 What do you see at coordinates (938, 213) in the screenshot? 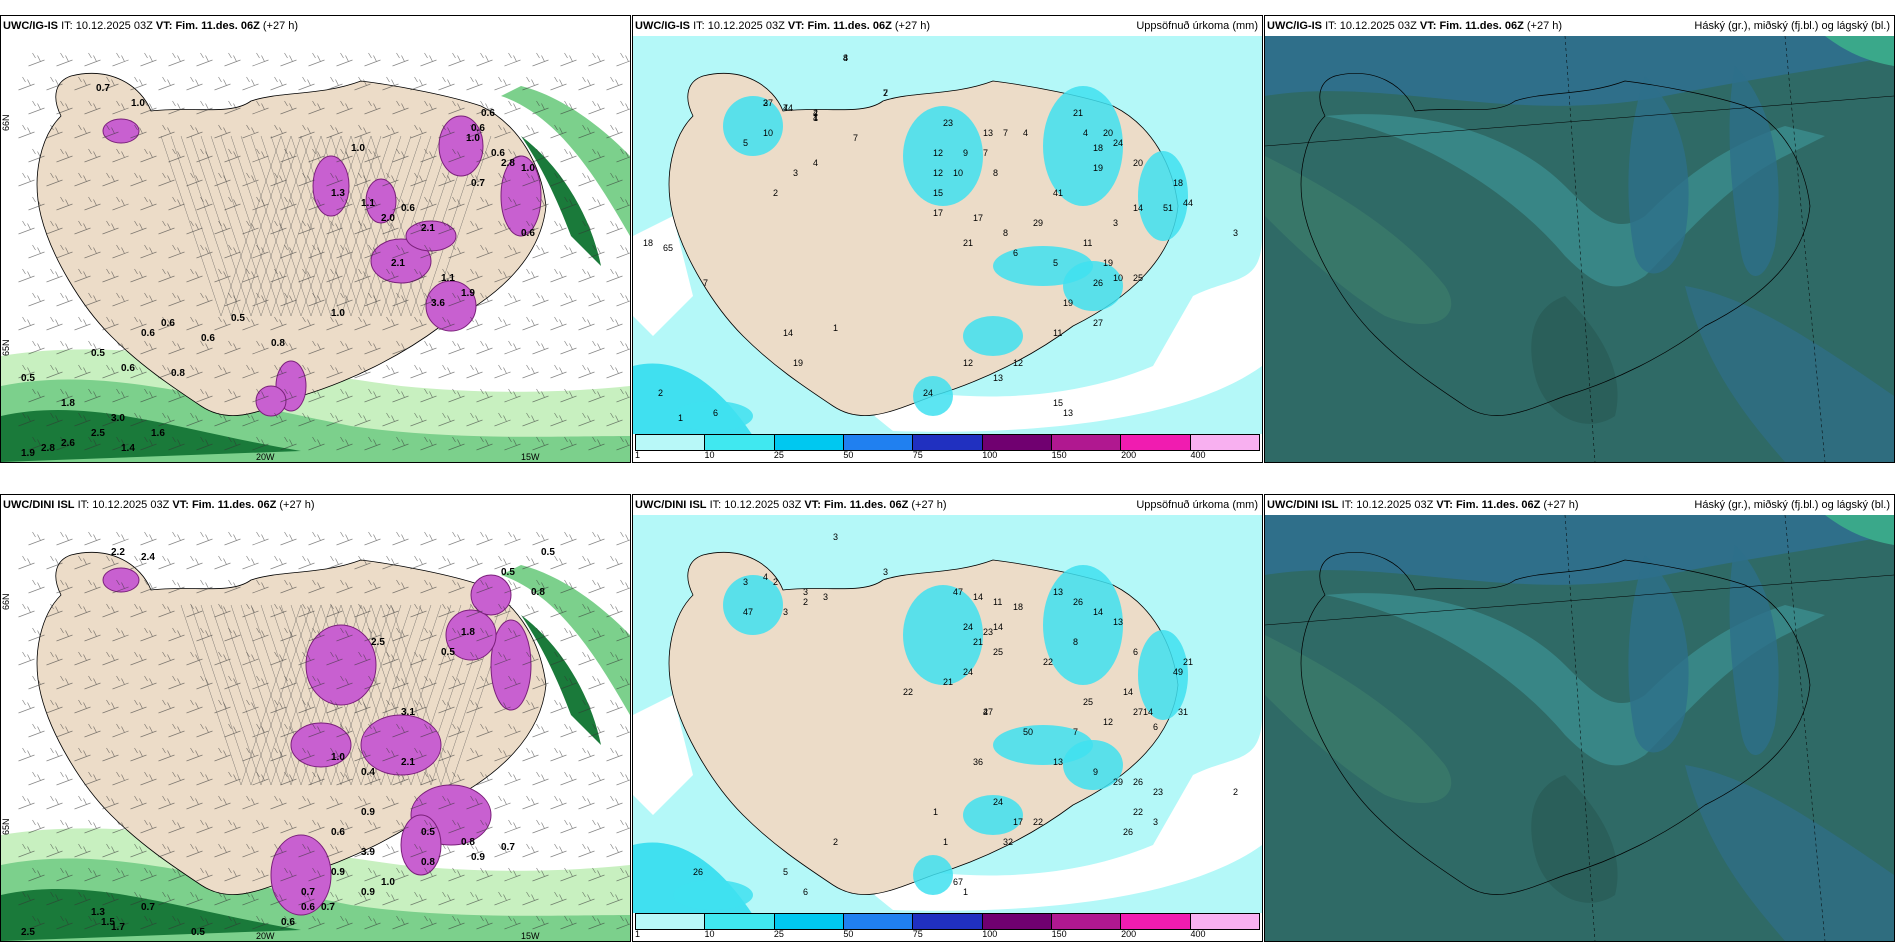
I see `value-label: 17` at bounding box center [938, 213].